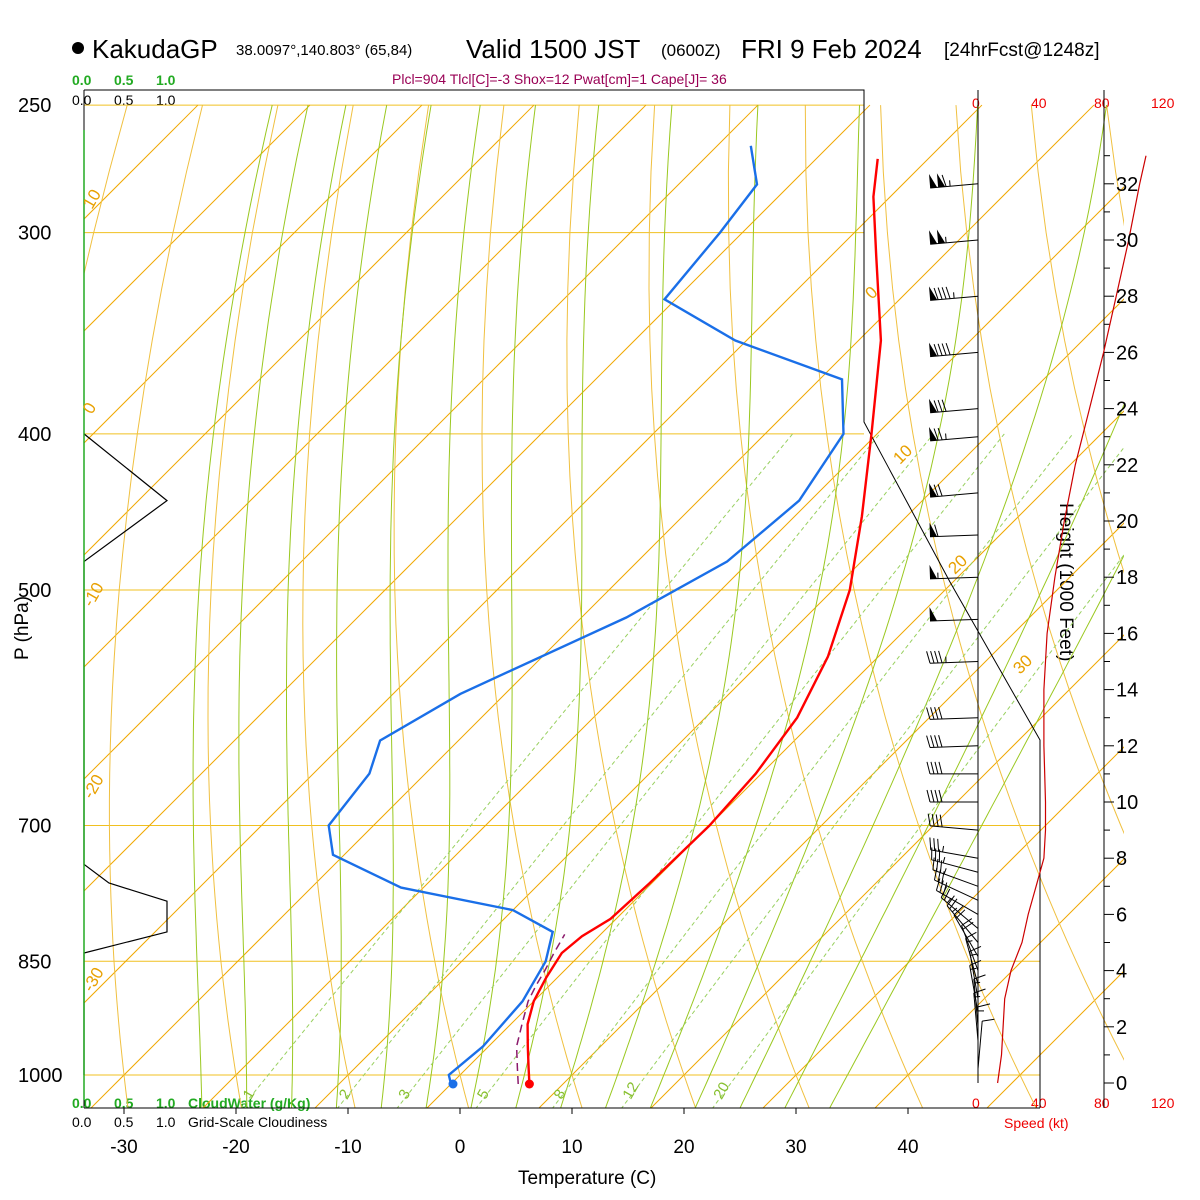 The image size is (1200, 1200). I want to click on isotherm-label-7: 20, so click(957, 564).